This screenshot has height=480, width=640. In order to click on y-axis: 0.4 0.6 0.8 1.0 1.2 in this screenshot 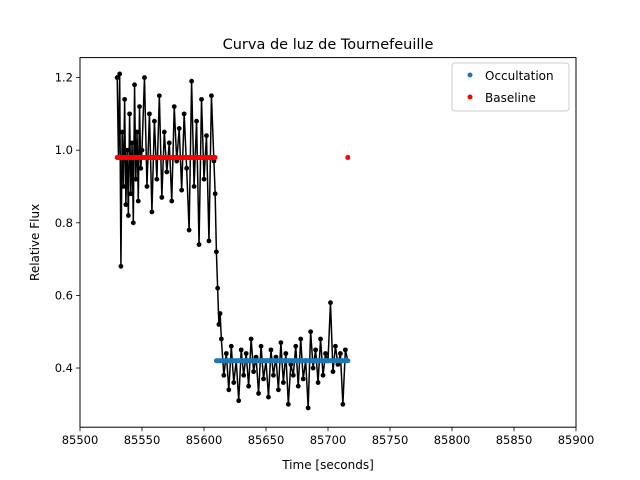, I will do `click(67, 223)`.